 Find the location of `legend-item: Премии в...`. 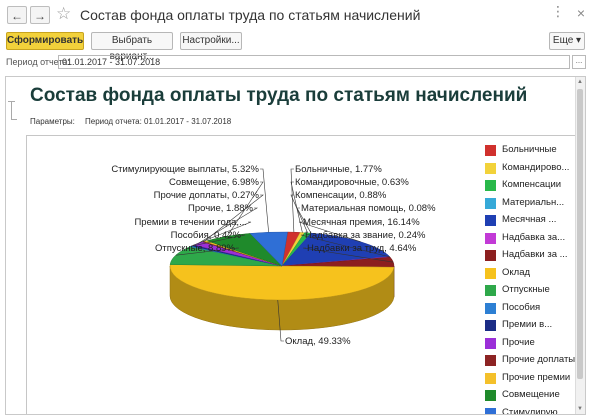

legend-item: Премии в... is located at coordinates (530, 325).